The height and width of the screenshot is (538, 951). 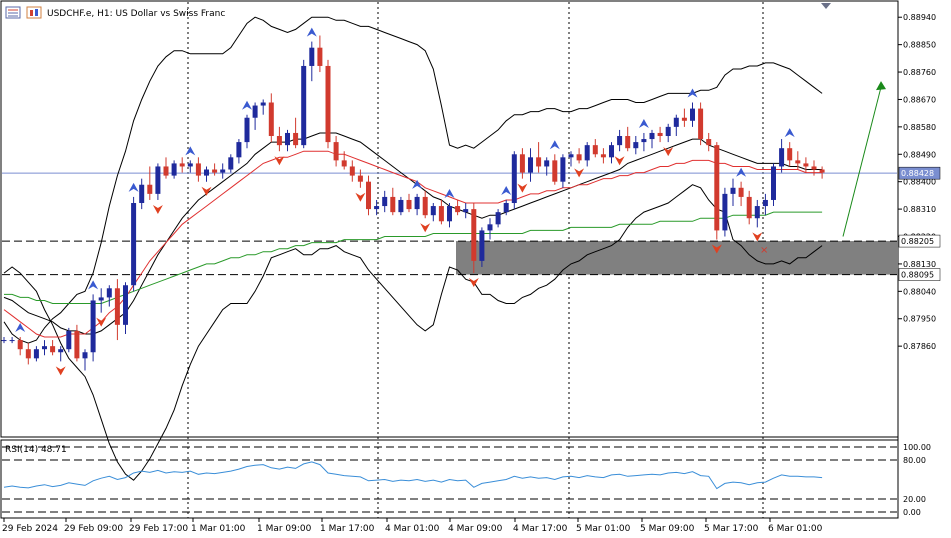 I want to click on price-tick-label: 0.88940, so click(x=919, y=17).